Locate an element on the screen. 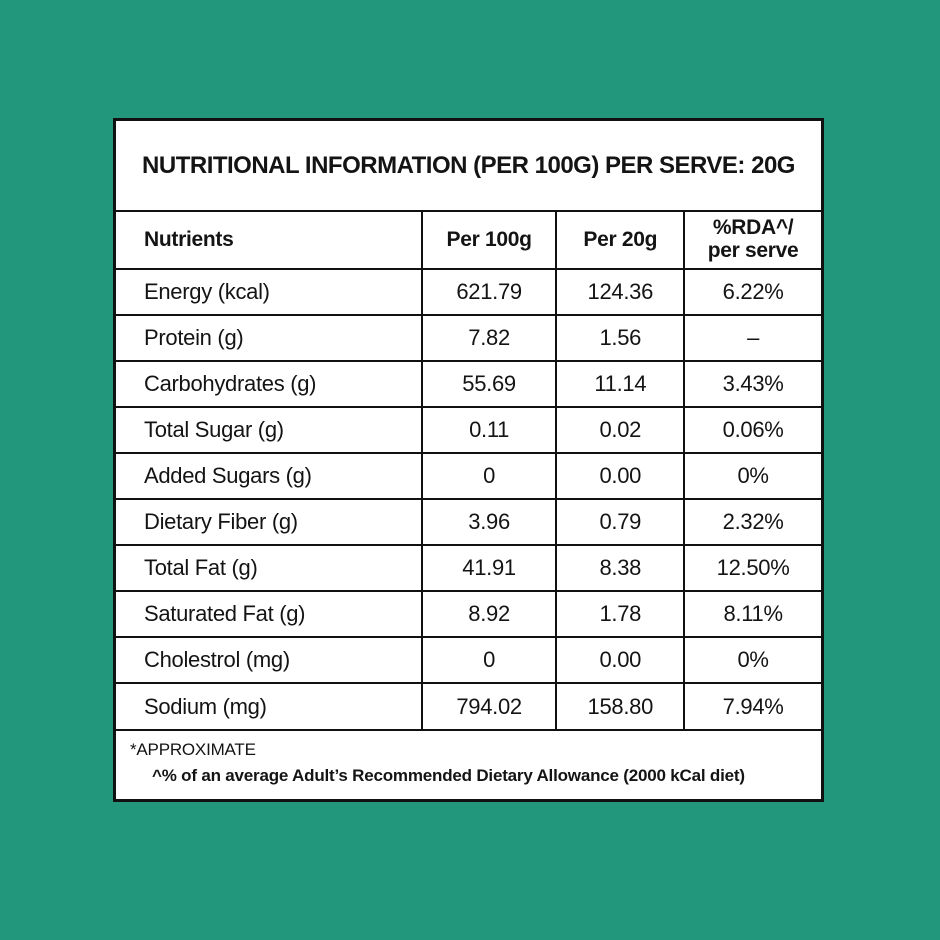 The image size is (940, 940). value-per-100g: 55.69 is located at coordinates (489, 384).